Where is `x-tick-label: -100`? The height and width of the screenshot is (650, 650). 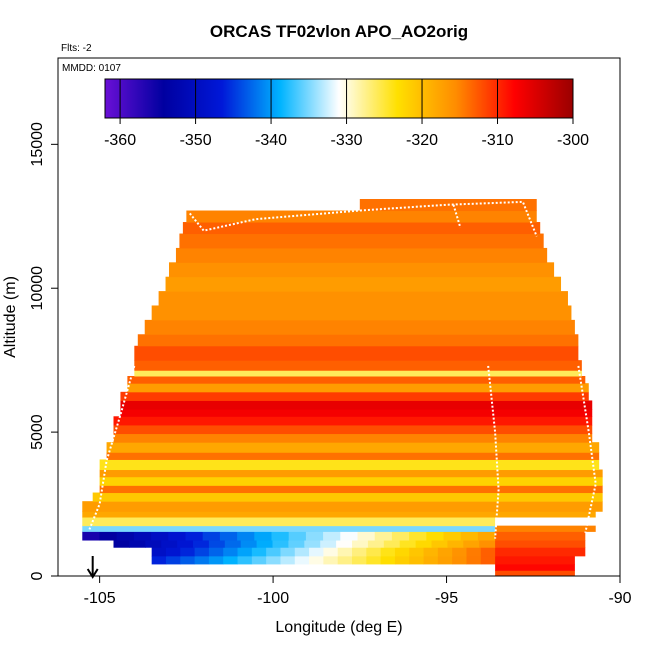 x-tick-label: -100 is located at coordinates (273, 598).